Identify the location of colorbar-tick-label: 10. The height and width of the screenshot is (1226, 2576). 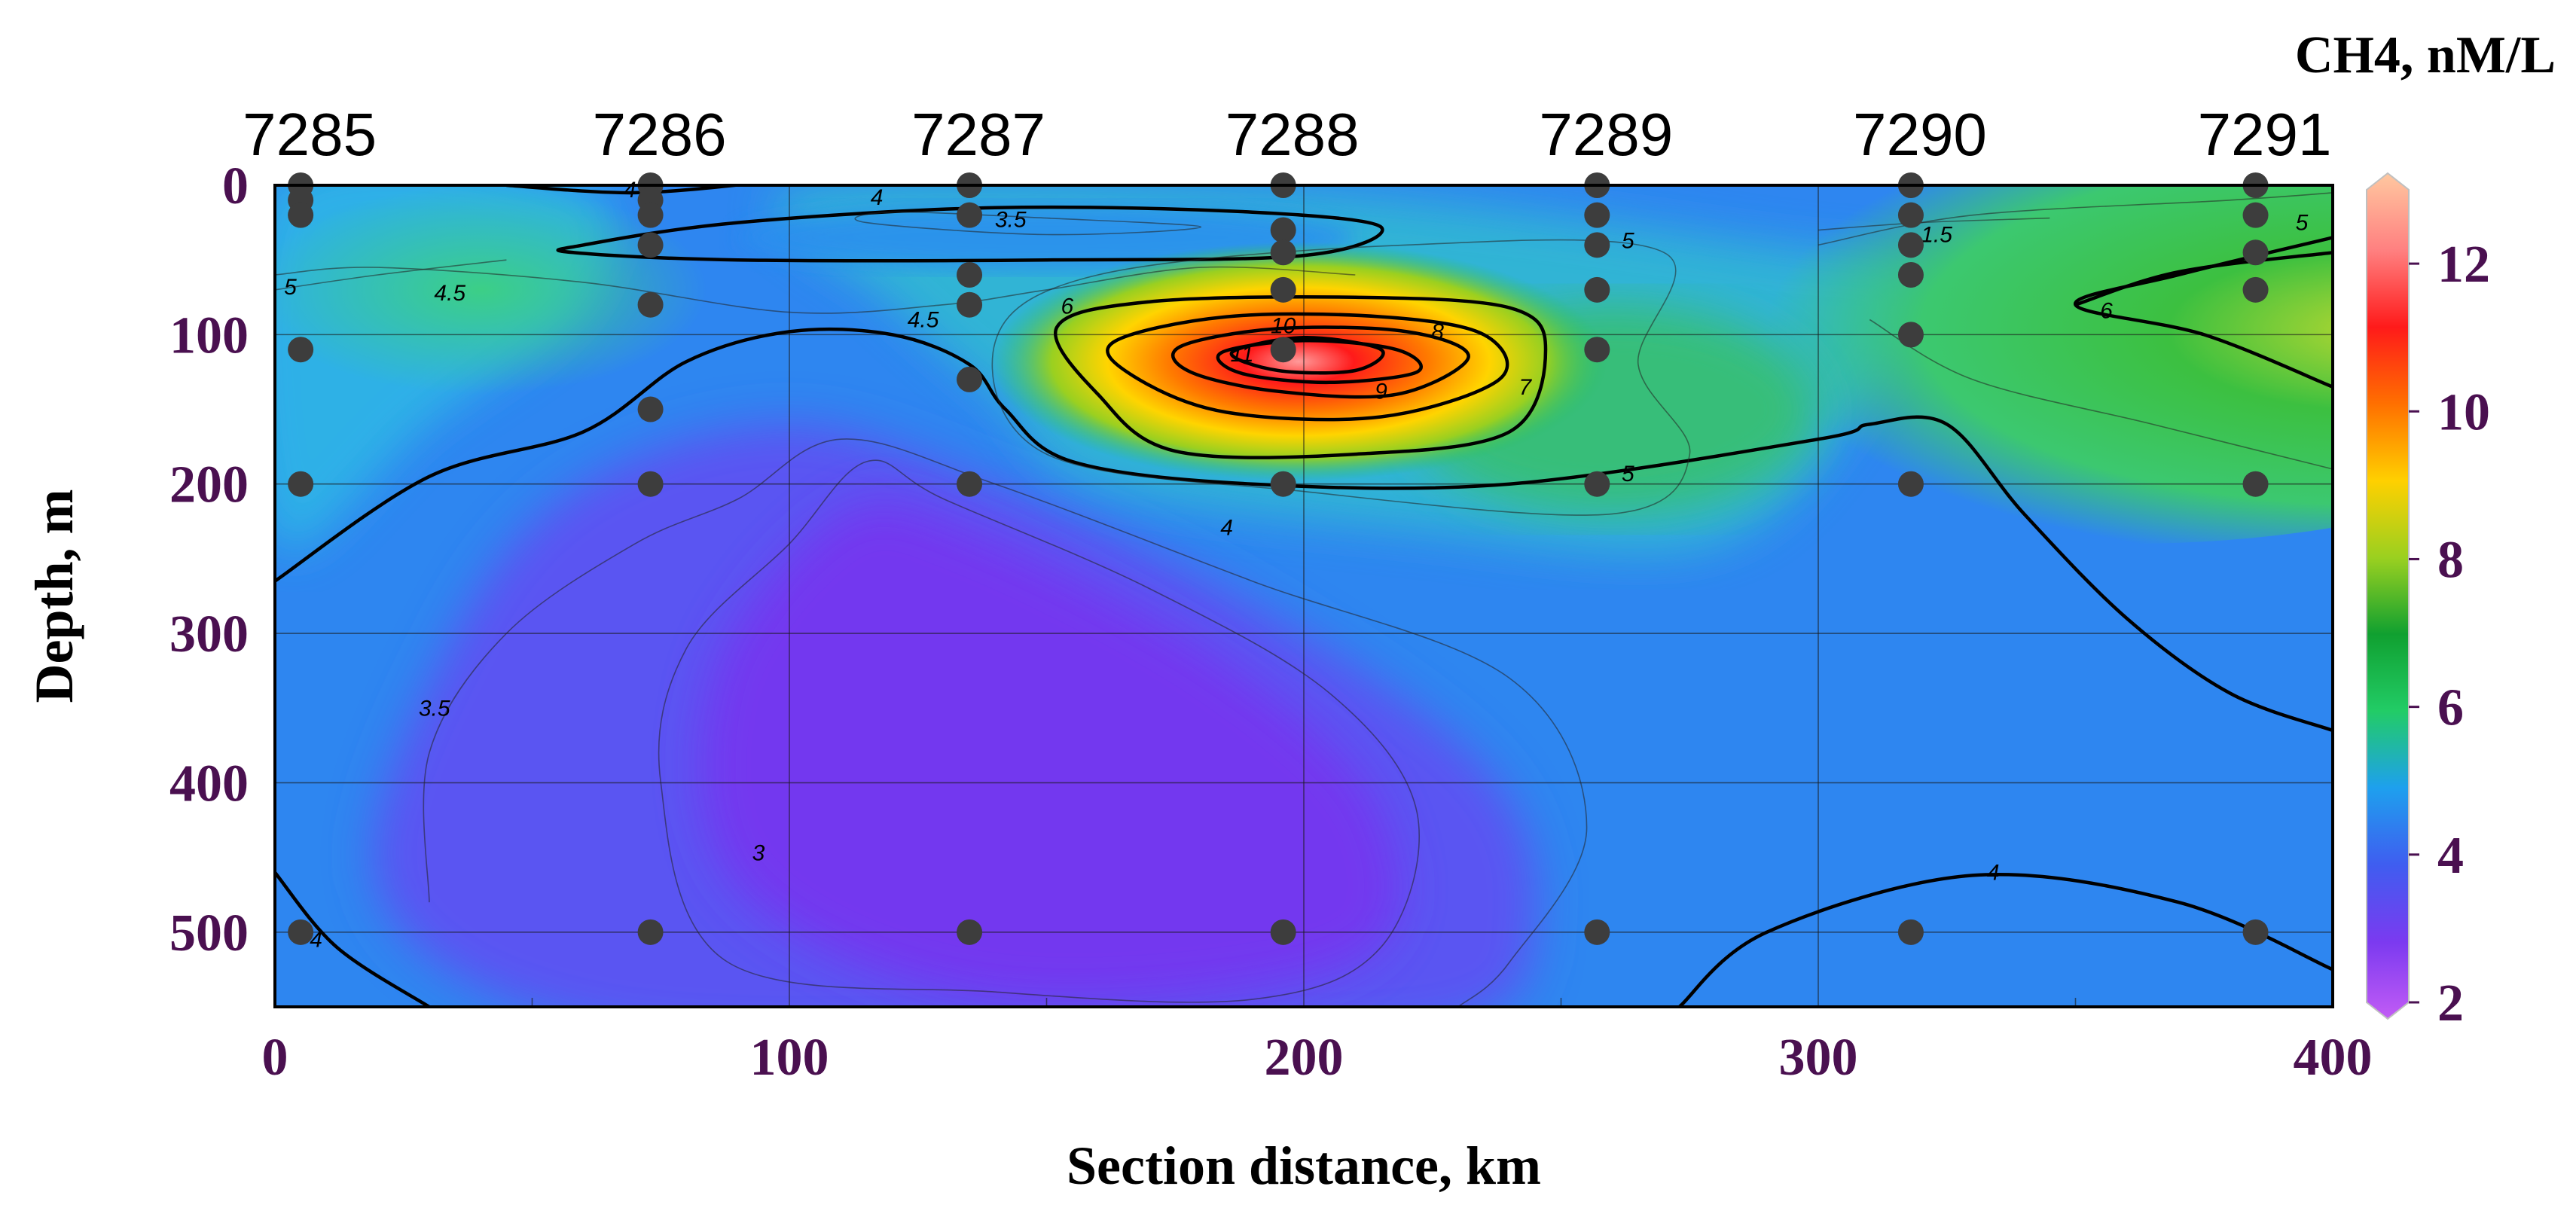
(2463, 412).